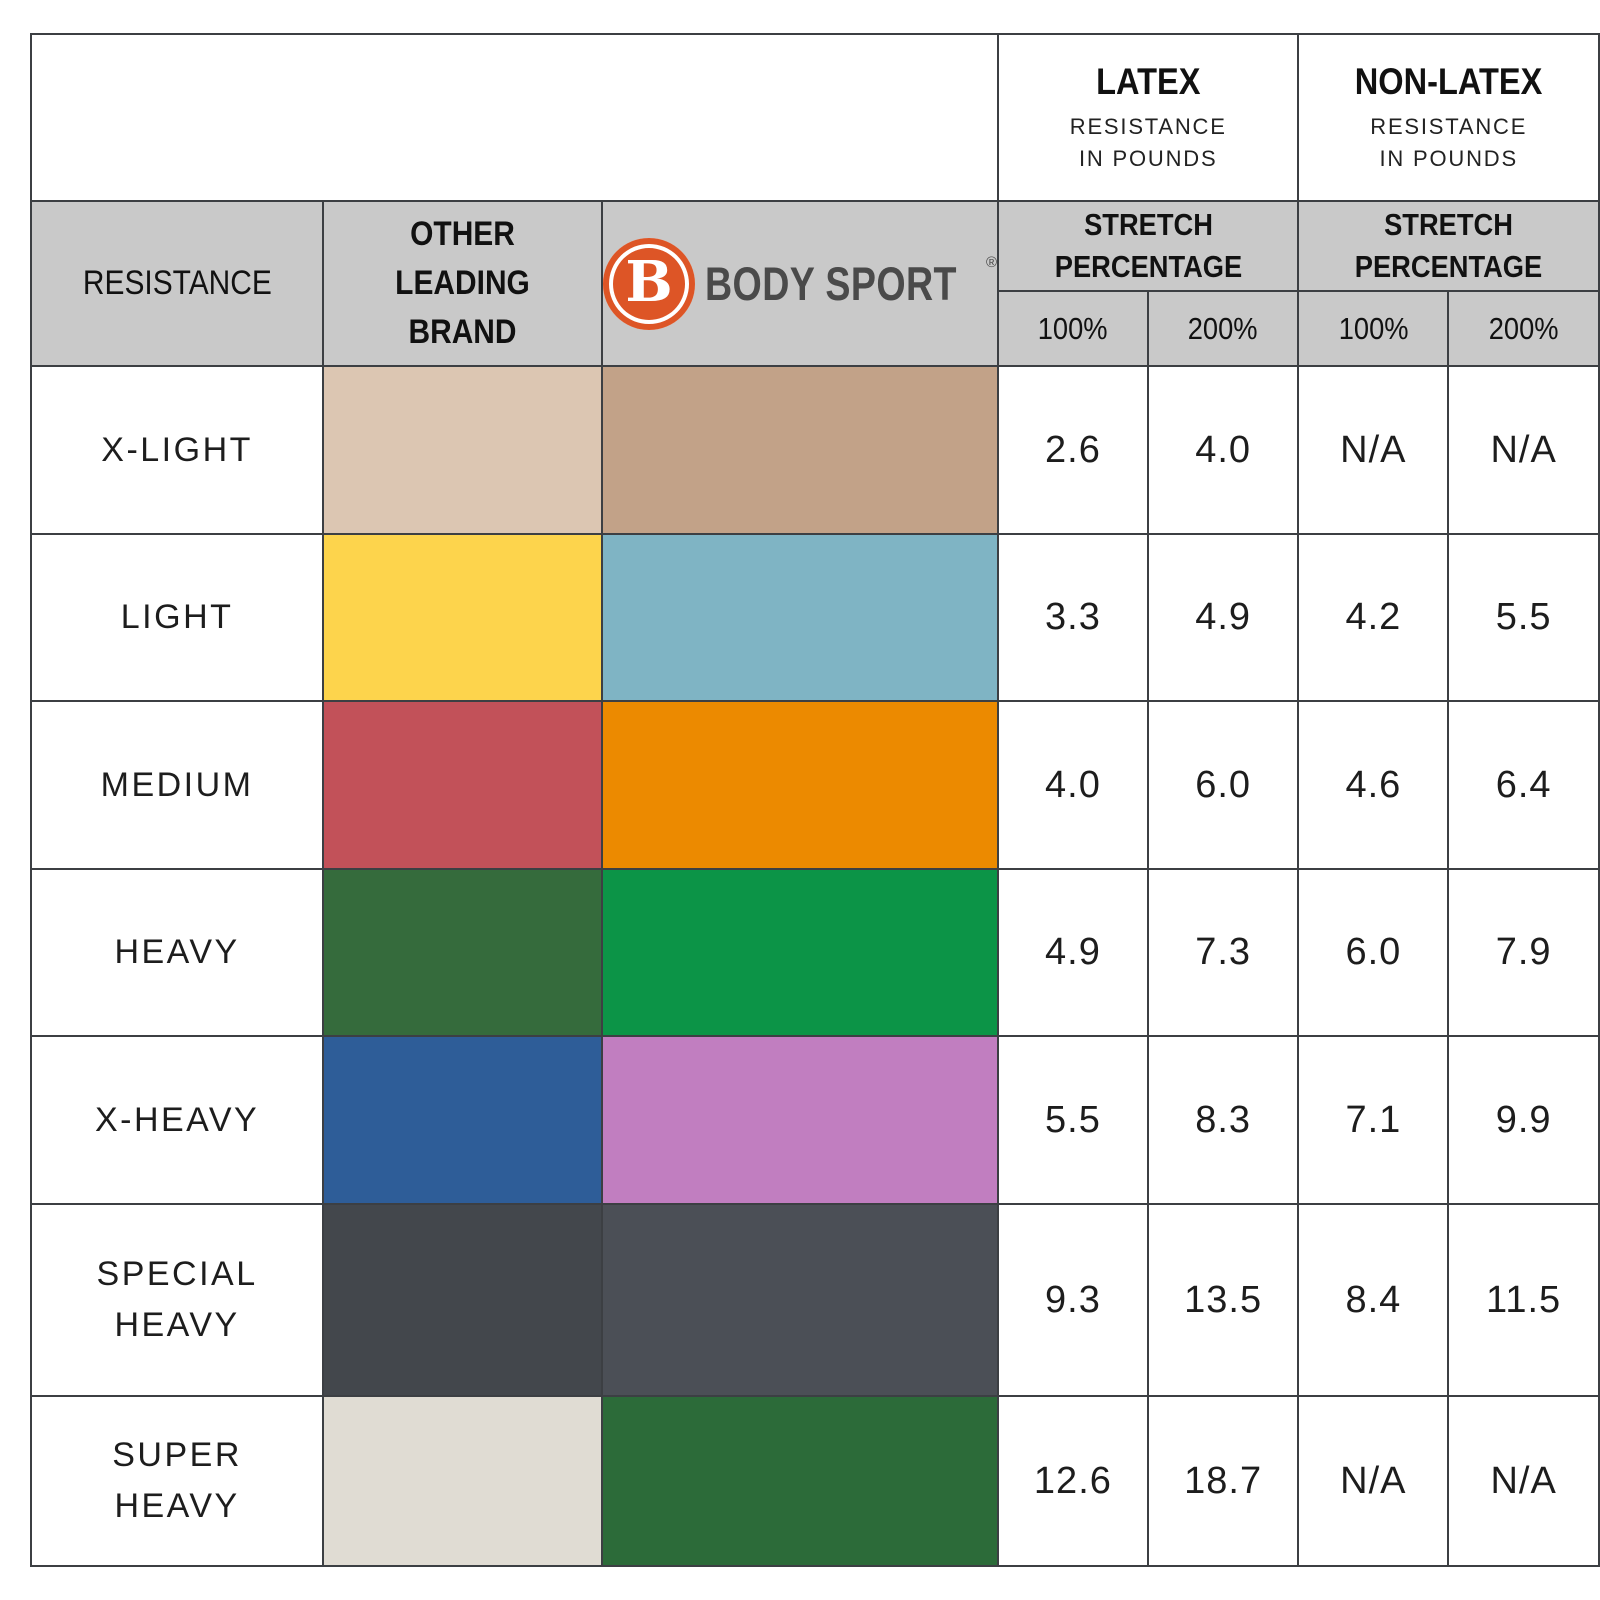 The image size is (1600, 1600). I want to click on value-latex-100: 4.0, so click(1073, 785).